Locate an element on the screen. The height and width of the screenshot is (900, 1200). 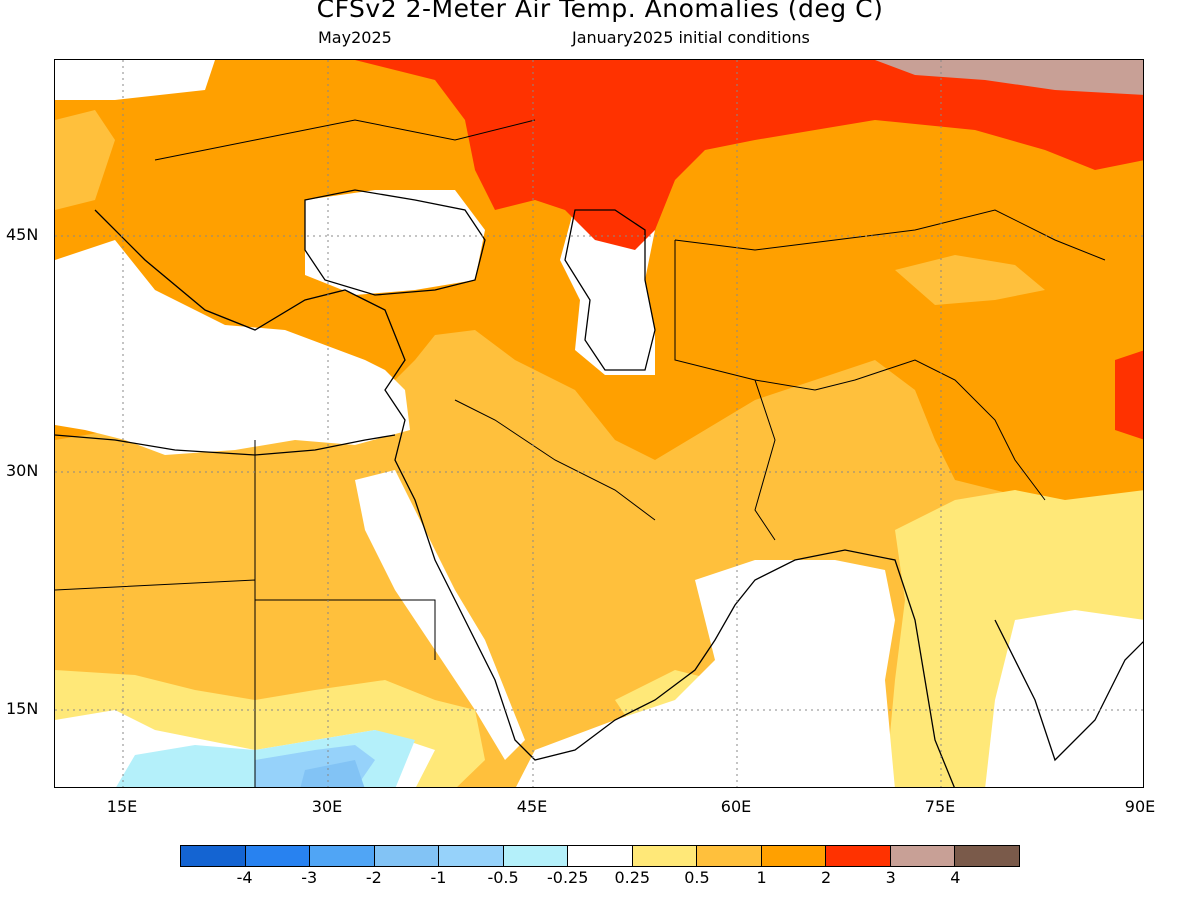
light-orange-north is located at coordinates (85, 160).